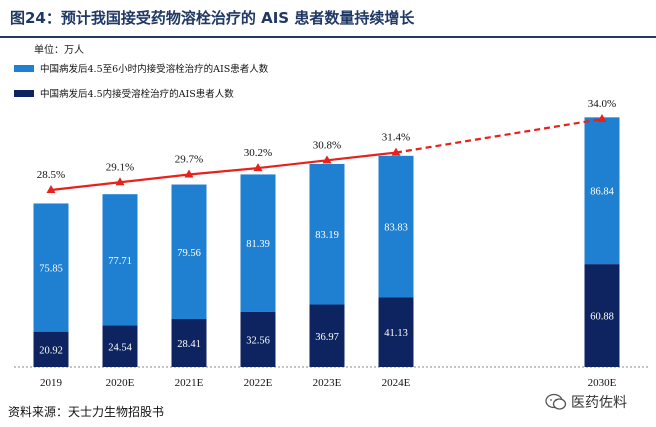 This screenshot has width=656, height=427. Describe the element at coordinates (86, 412) in the screenshot. I see `source-note: 资料来源：天士力生物招股书` at that location.